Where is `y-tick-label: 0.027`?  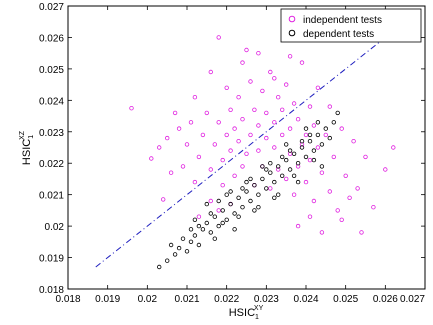
y-tick-label: 0.027 is located at coordinates (51, 7).